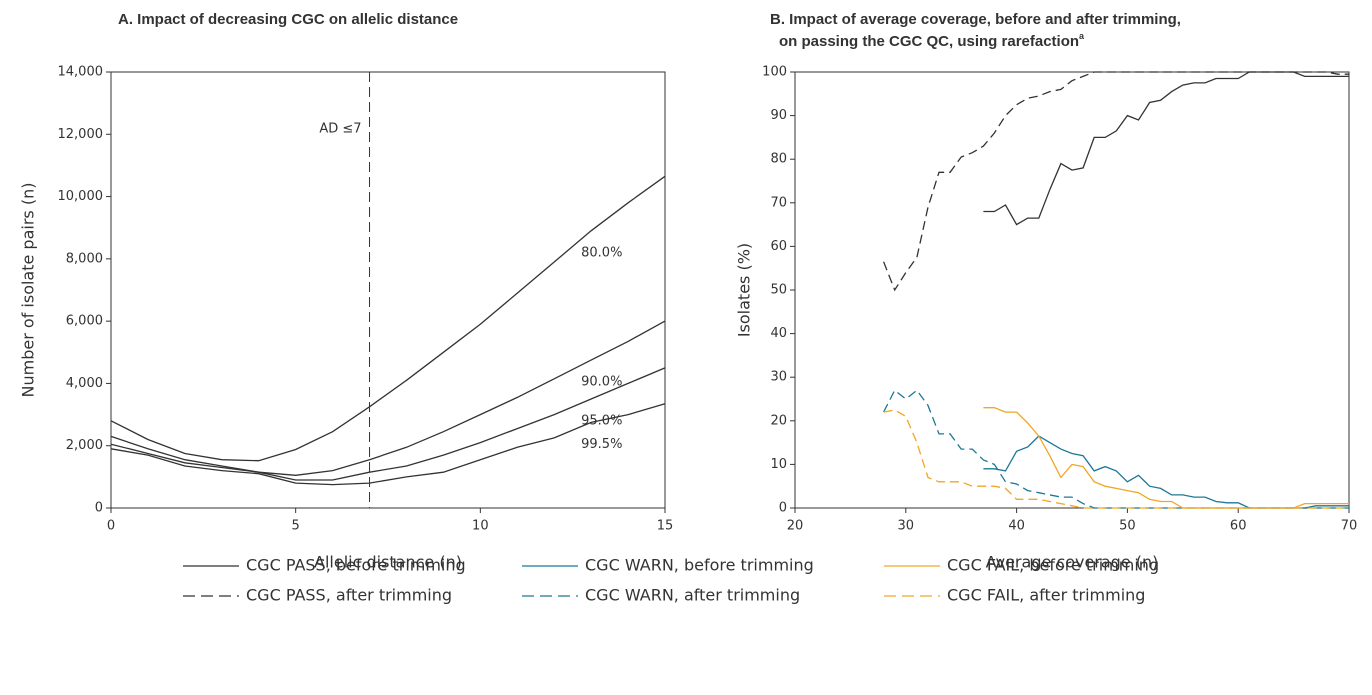 The height and width of the screenshot is (695, 1372). I want to click on reference-label: AD ≤7, so click(340, 129).